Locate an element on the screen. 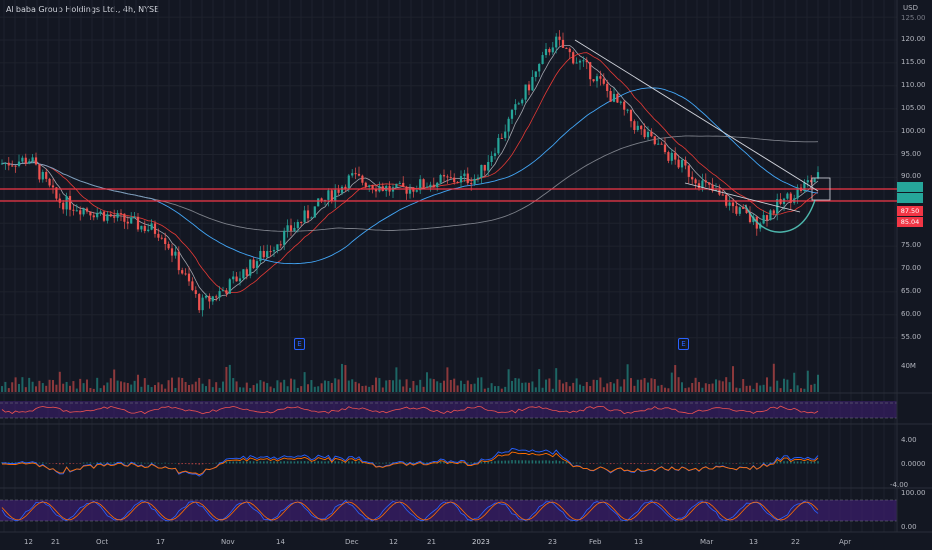 The width and height of the screenshot is (932, 550). price-axis-label: 120.00 is located at coordinates (913, 39).